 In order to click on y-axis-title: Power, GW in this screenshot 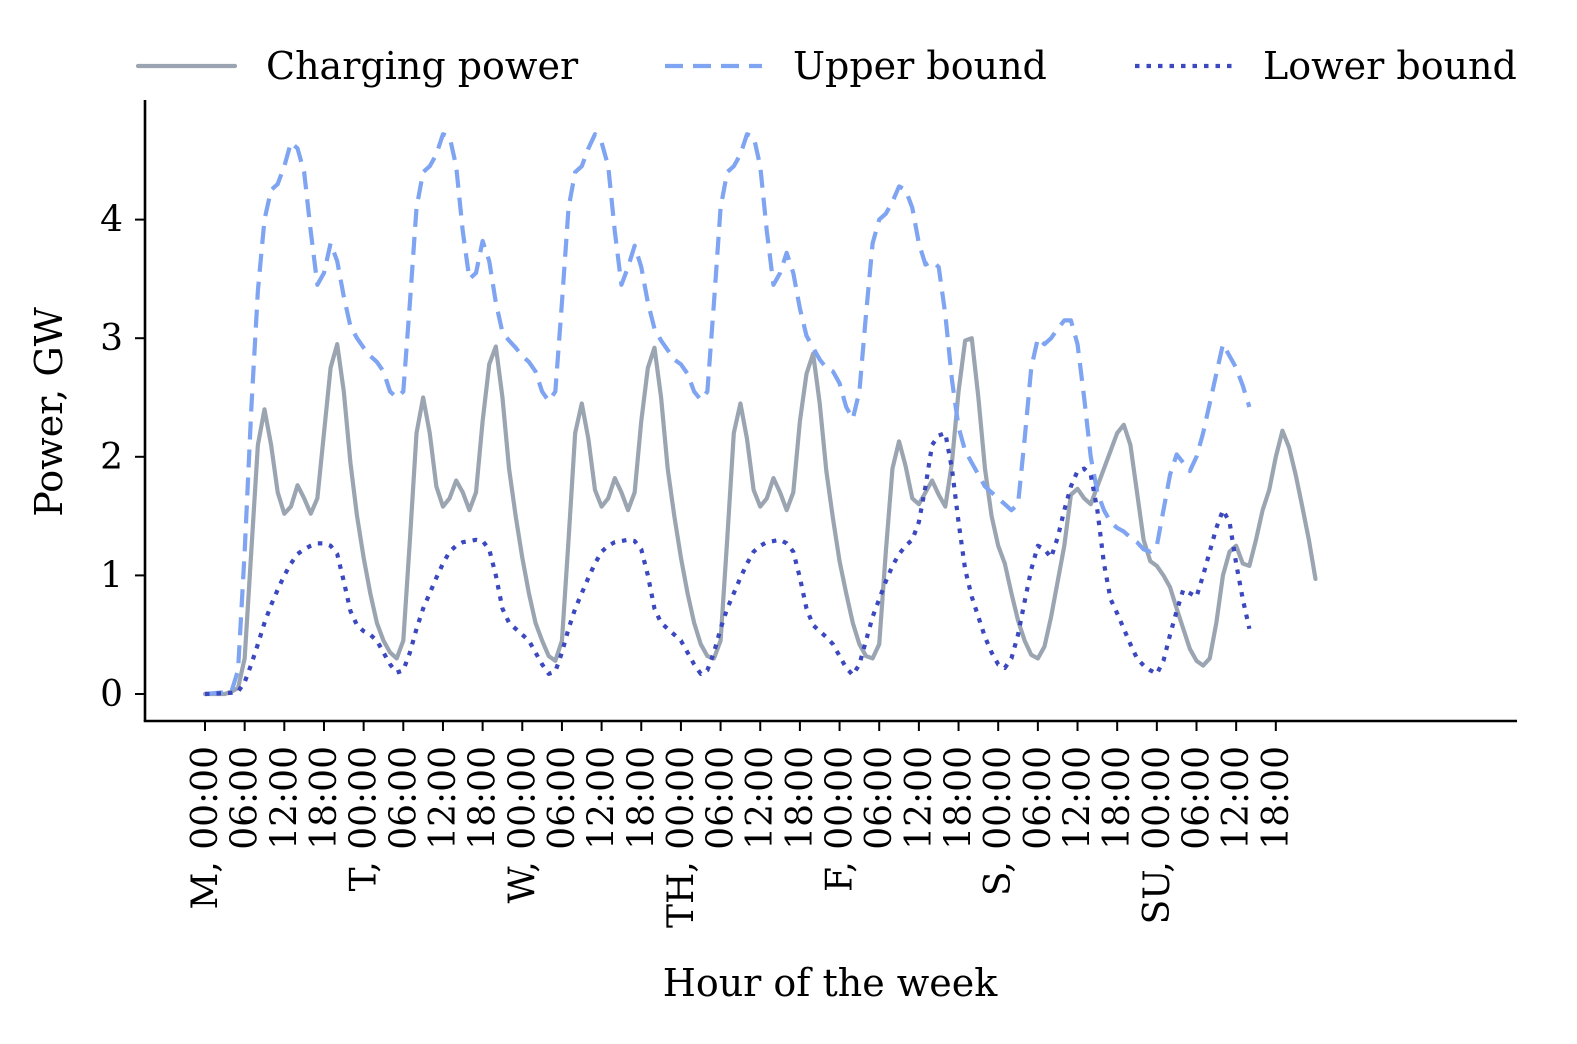, I will do `click(49, 411)`.